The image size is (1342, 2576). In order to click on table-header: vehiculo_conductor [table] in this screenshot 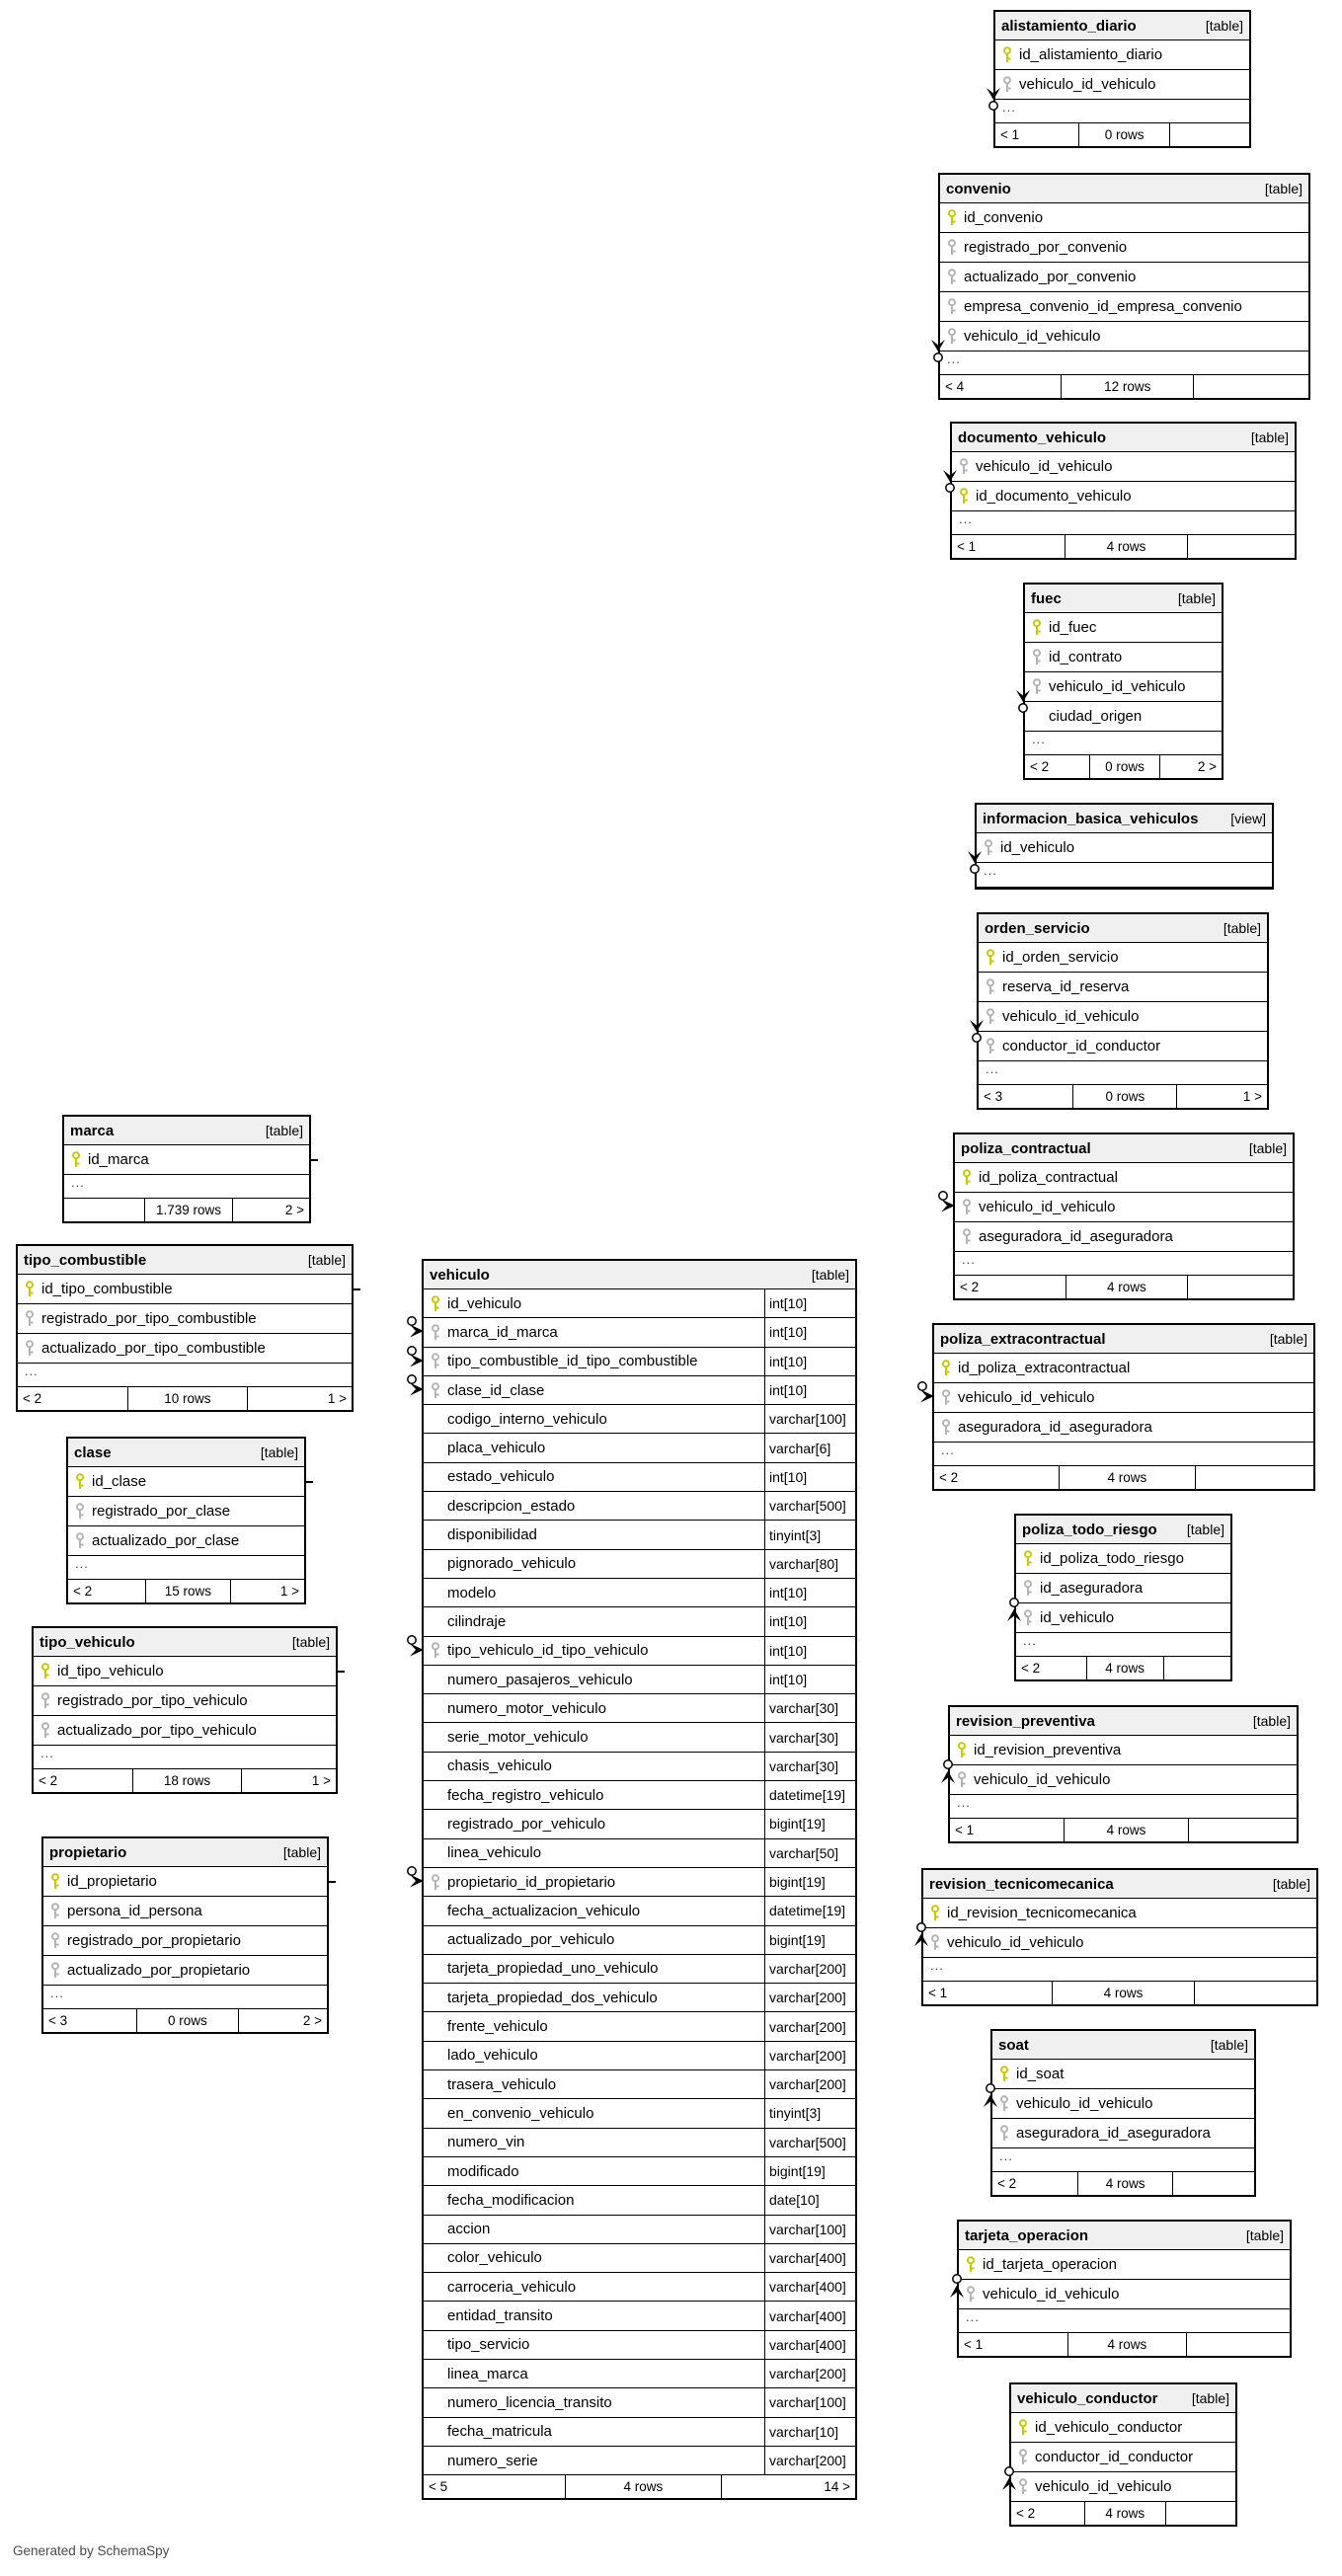, I will do `click(1123, 2398)`.